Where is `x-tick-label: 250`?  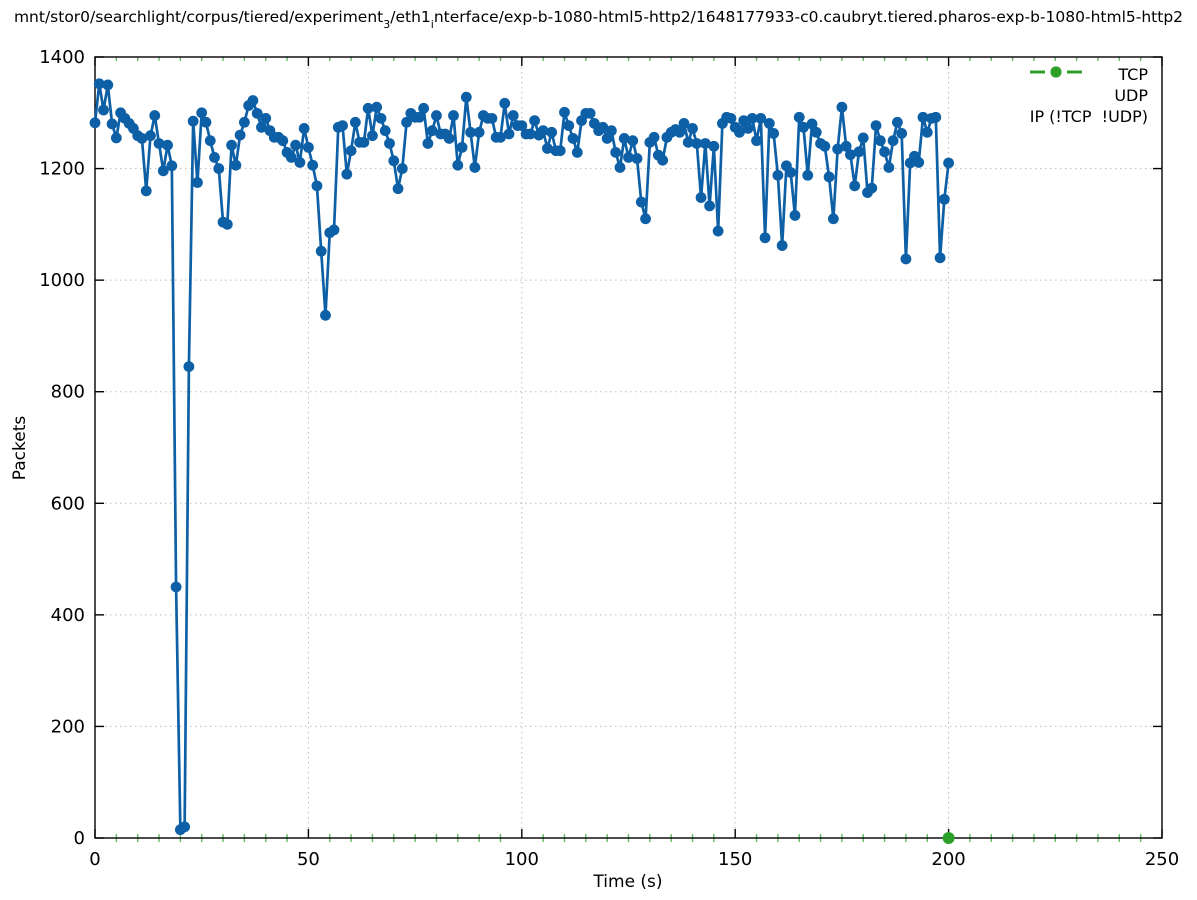 x-tick-label: 250 is located at coordinates (1162, 859).